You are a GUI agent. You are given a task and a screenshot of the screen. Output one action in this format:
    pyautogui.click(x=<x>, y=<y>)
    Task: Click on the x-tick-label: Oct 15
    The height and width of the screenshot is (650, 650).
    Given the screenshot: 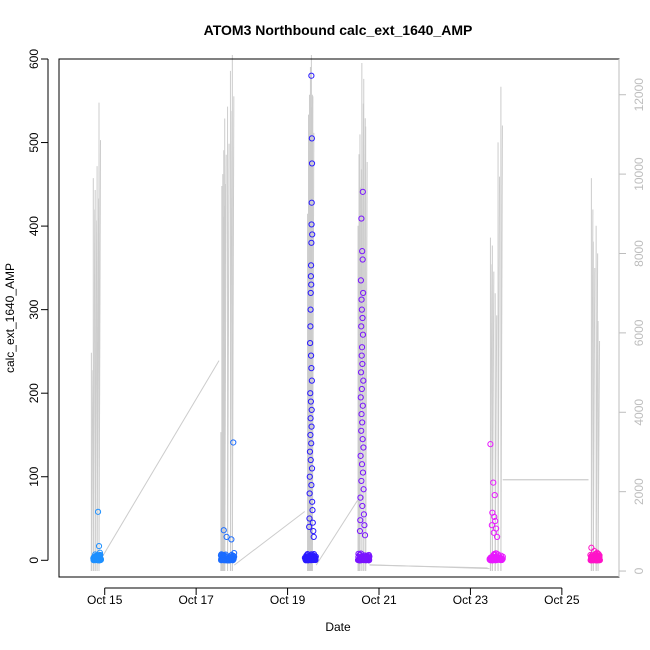 What is the action you would take?
    pyautogui.click(x=105, y=600)
    